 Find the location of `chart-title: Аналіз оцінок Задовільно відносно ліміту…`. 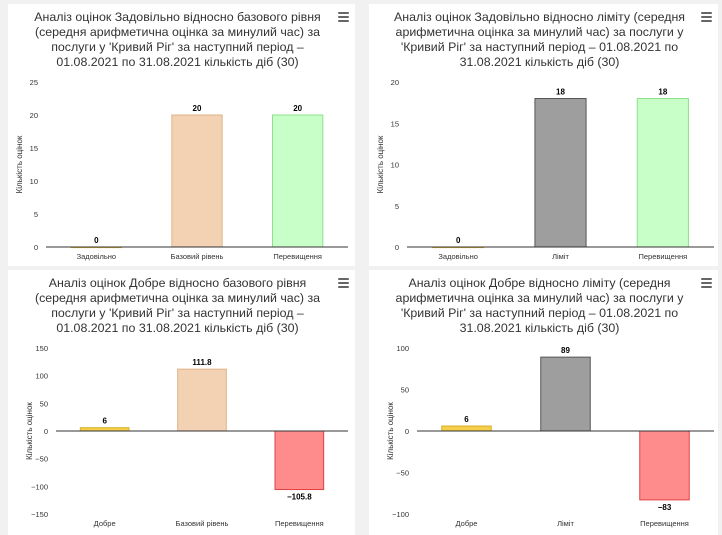

chart-title: Аналіз оцінок Задовільно відносно ліміту… is located at coordinates (539, 39).